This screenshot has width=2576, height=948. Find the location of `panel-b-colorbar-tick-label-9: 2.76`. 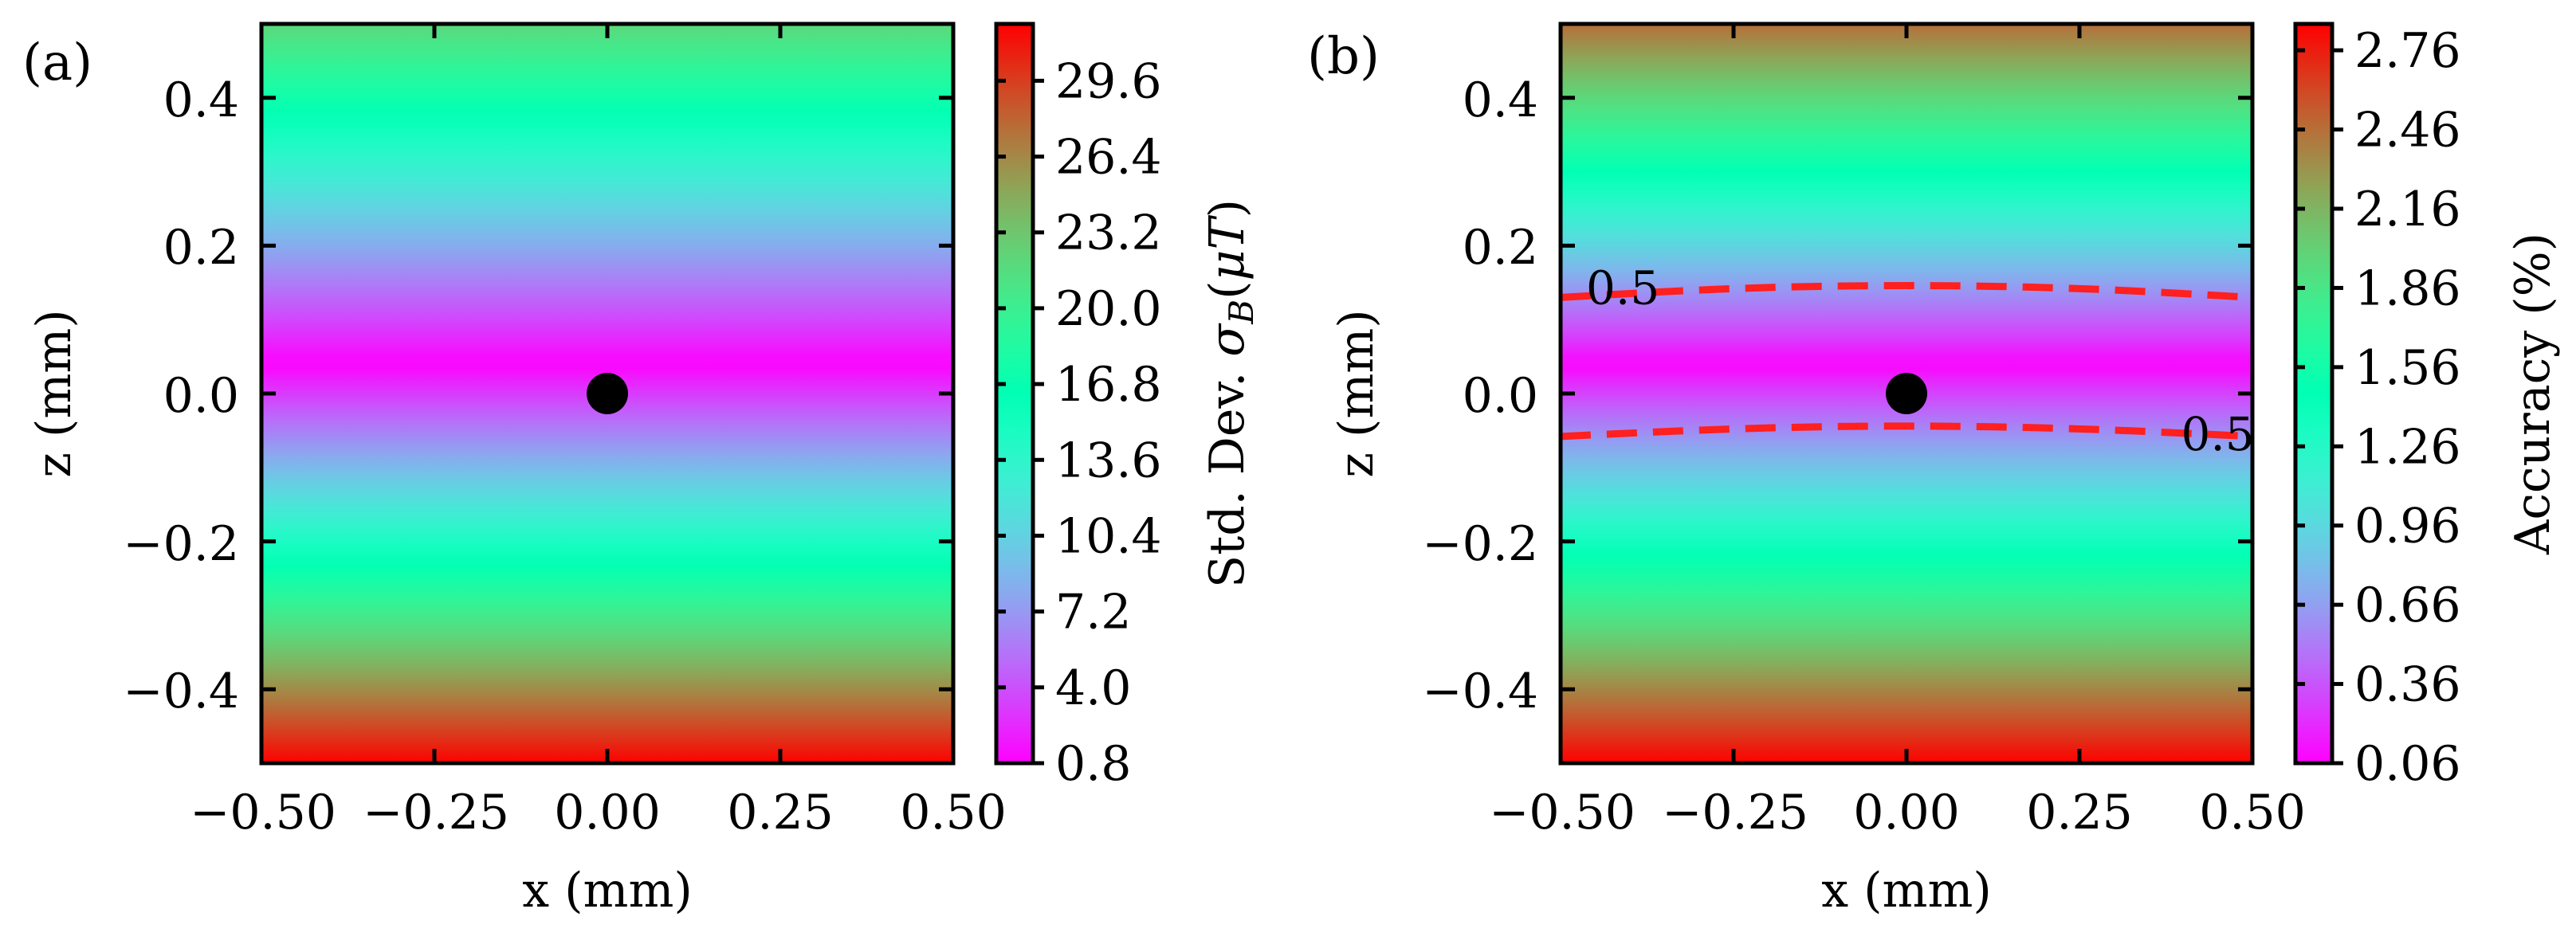

panel-b-colorbar-tick-label-9: 2.76 is located at coordinates (2407, 51).